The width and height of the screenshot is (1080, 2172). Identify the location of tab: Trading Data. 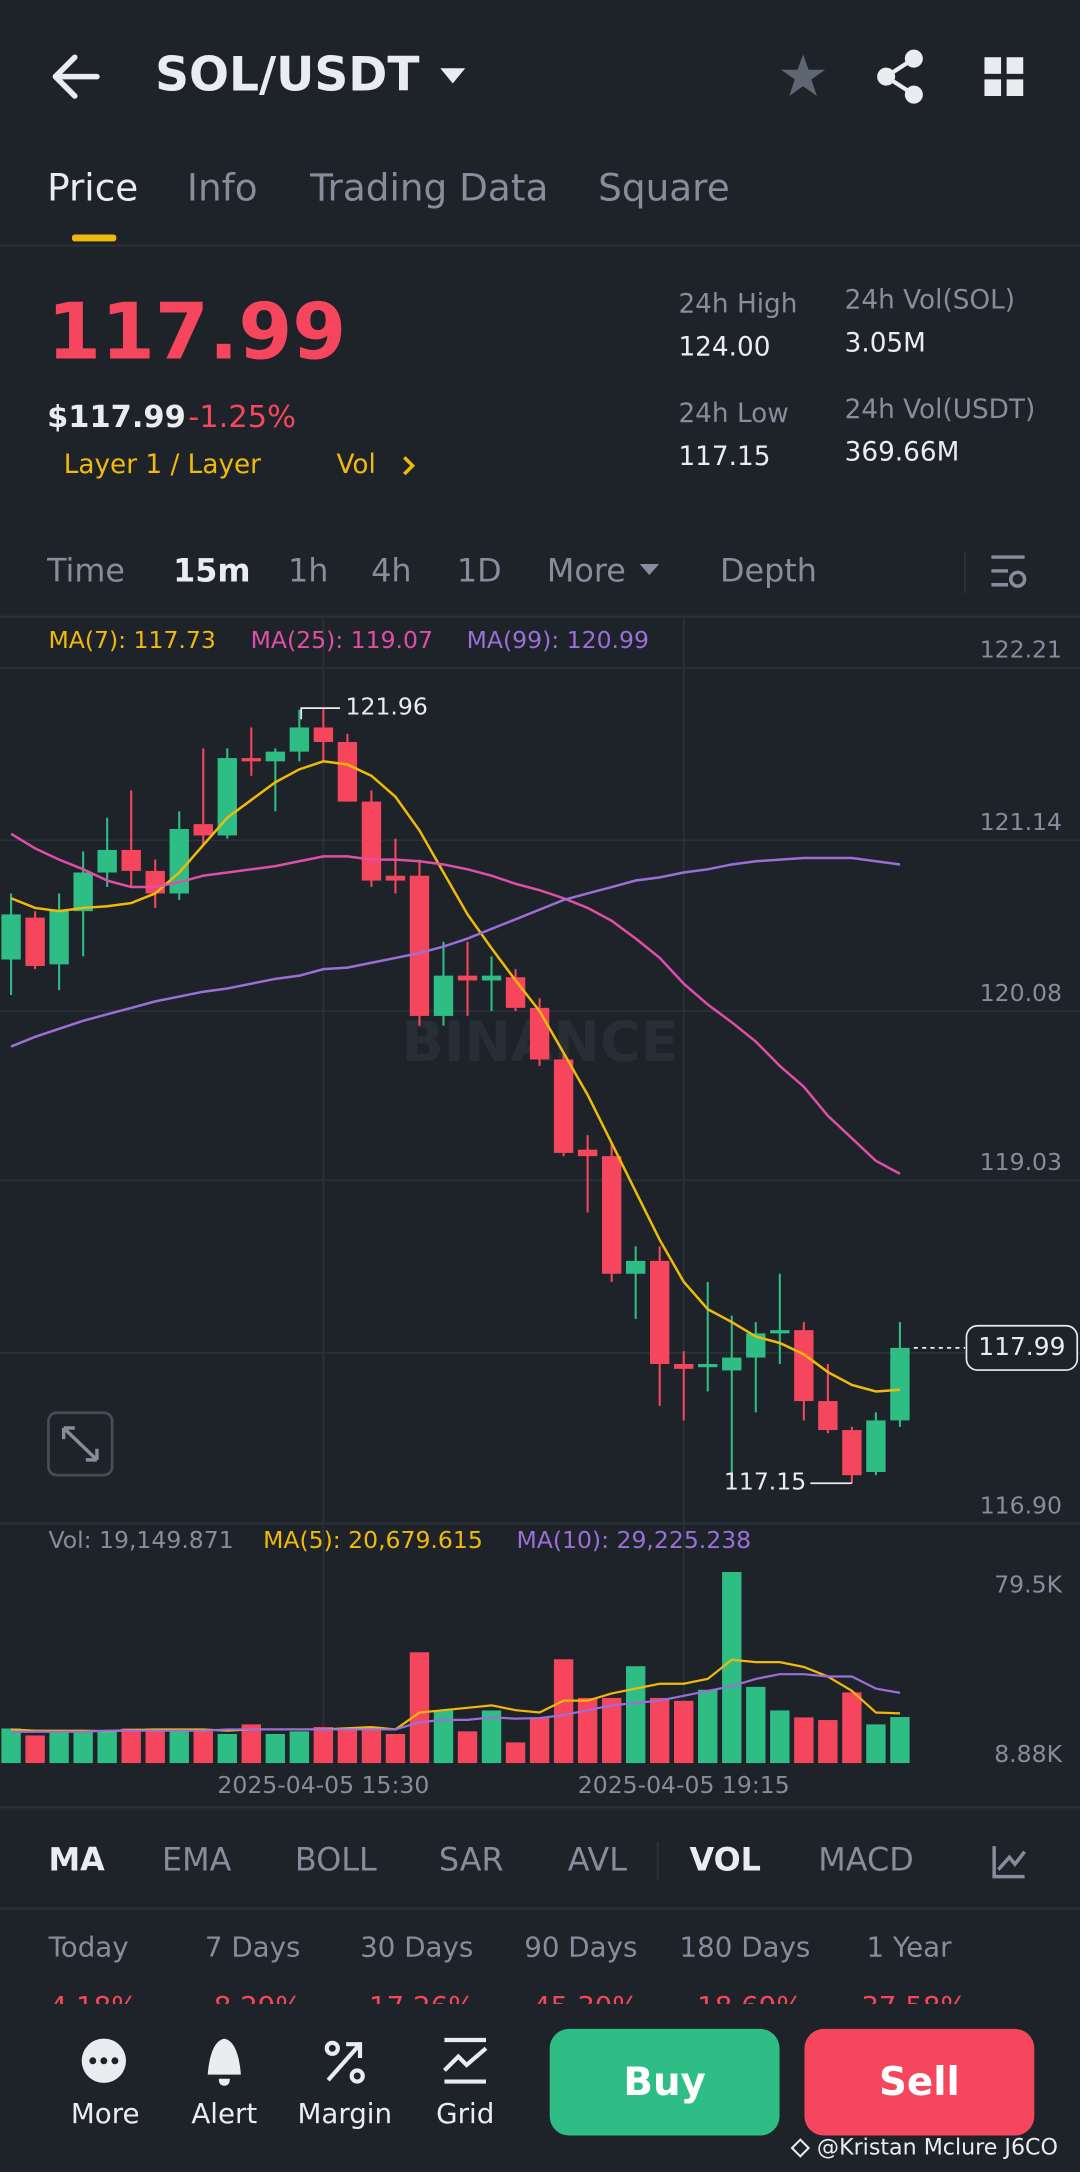
(428, 188).